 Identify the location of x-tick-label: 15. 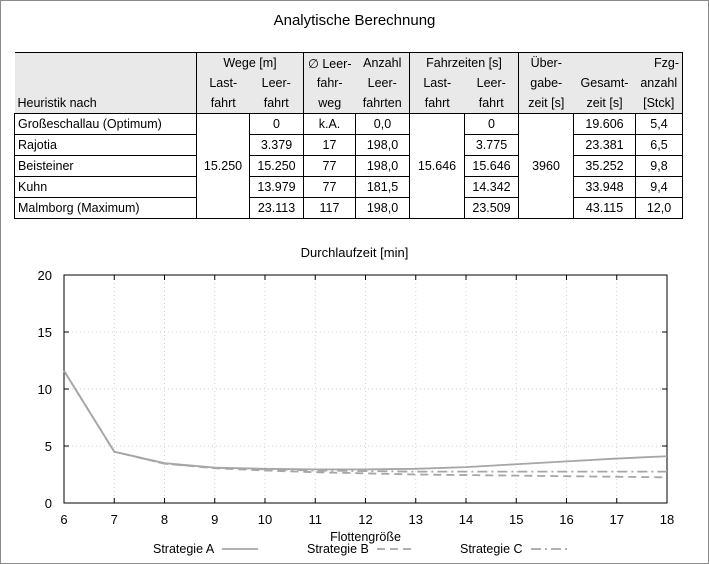
(516, 519).